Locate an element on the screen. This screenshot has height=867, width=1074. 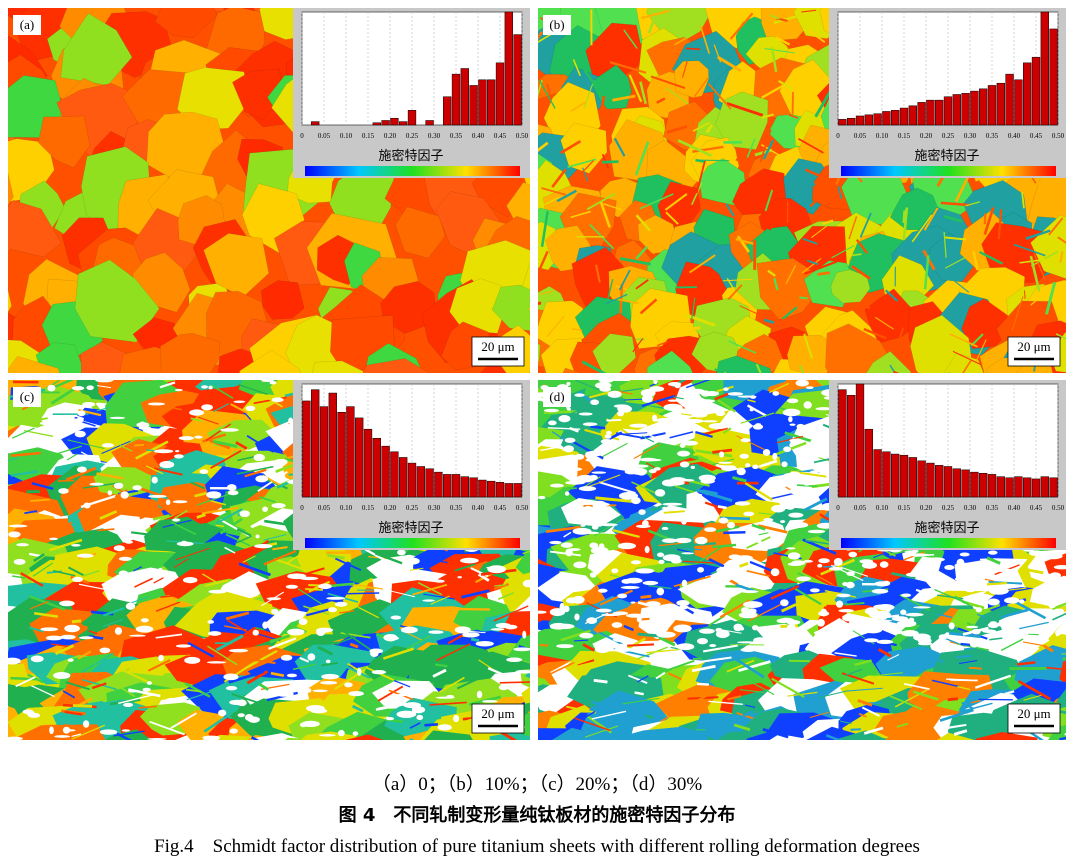
x-tick-label: 0.10 is located at coordinates (346, 136).